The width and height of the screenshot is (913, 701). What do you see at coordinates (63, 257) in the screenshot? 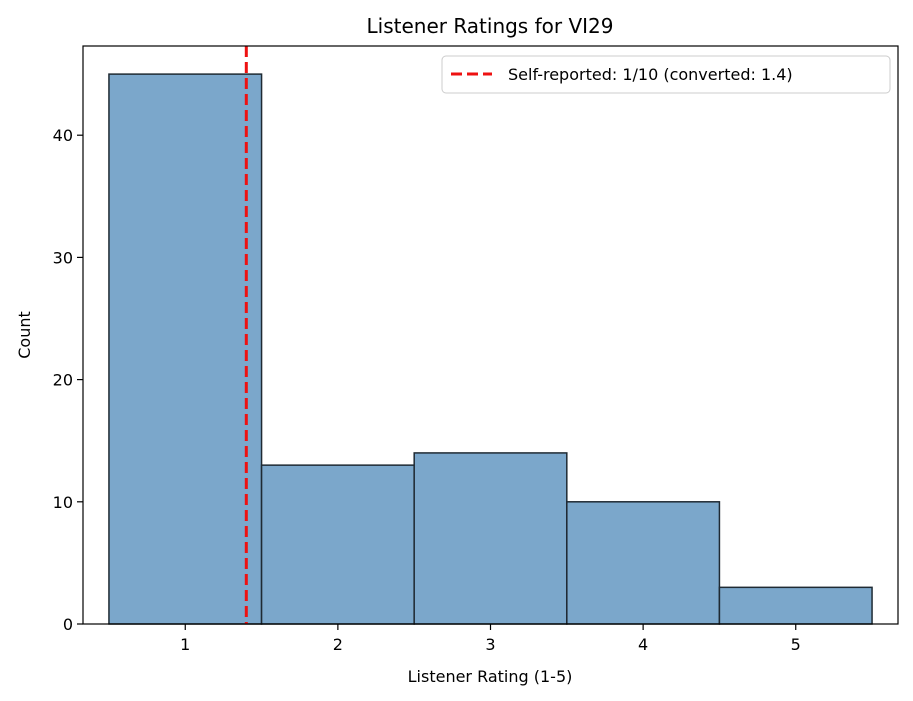
I see `y-tick-label: 30` at bounding box center [63, 257].